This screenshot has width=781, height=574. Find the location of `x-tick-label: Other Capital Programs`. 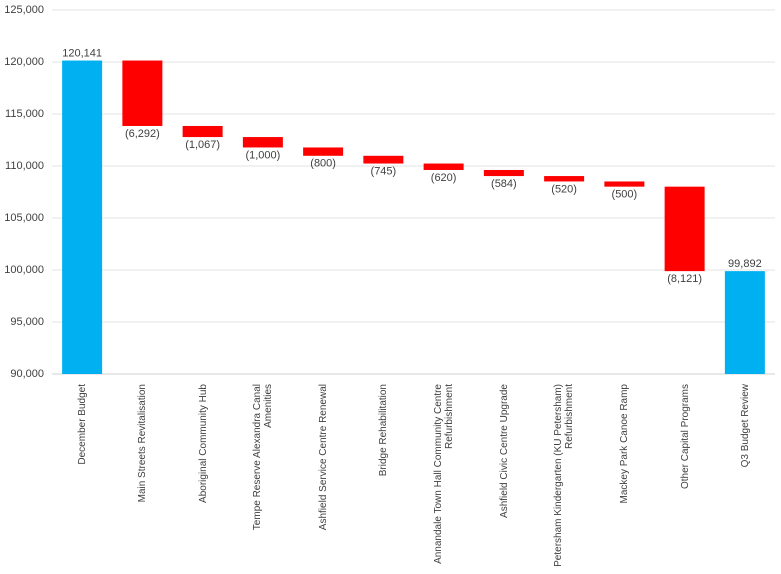

x-tick-label: Other Capital Programs is located at coordinates (685, 437).